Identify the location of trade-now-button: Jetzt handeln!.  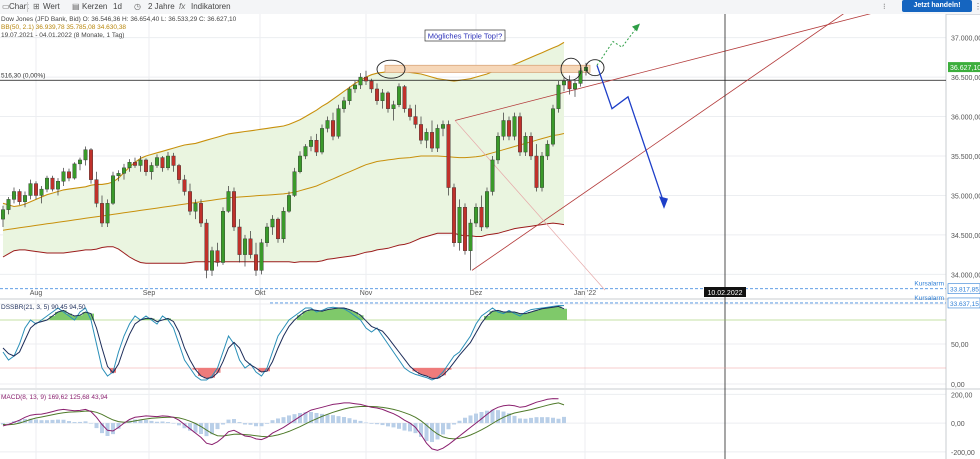
(937, 6).